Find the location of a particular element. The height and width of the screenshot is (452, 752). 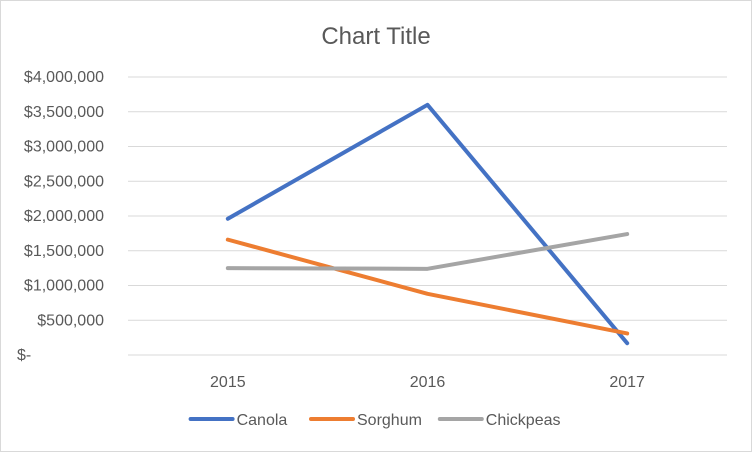

x-axis-labels: 2015 2016 2017 is located at coordinates (427, 382).